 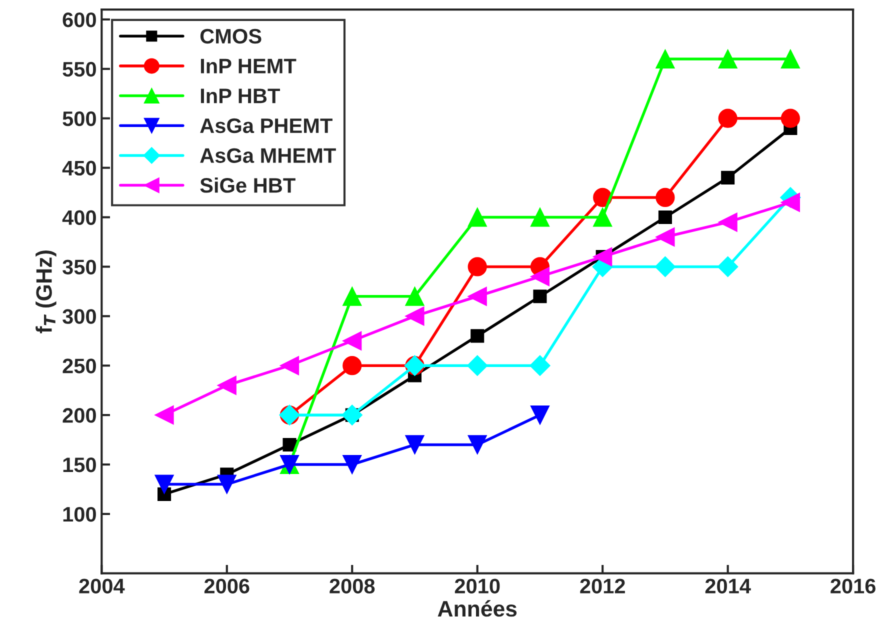 I want to click on x-tick-label: 2010, so click(x=477, y=586).